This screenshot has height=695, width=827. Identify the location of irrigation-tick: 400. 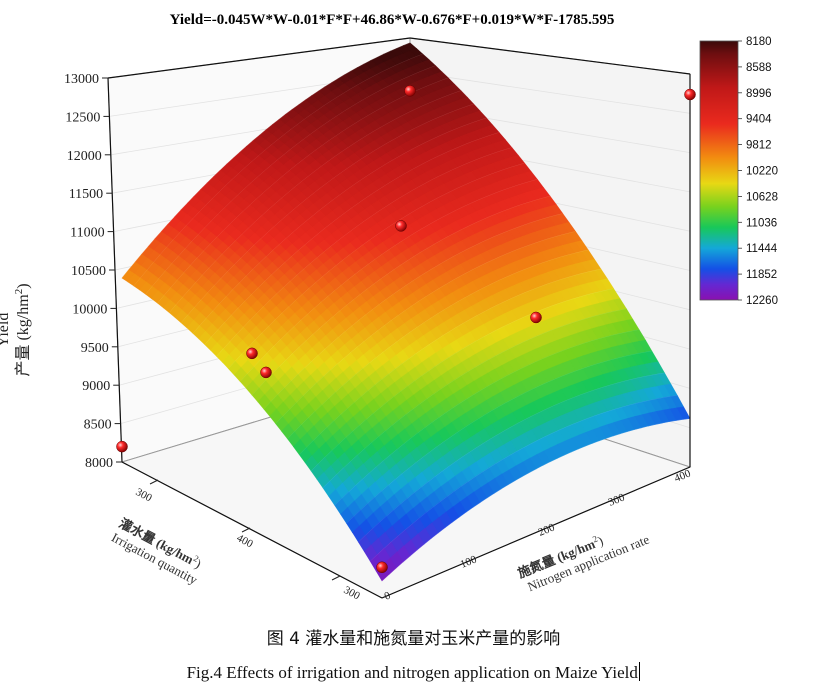
(245, 541).